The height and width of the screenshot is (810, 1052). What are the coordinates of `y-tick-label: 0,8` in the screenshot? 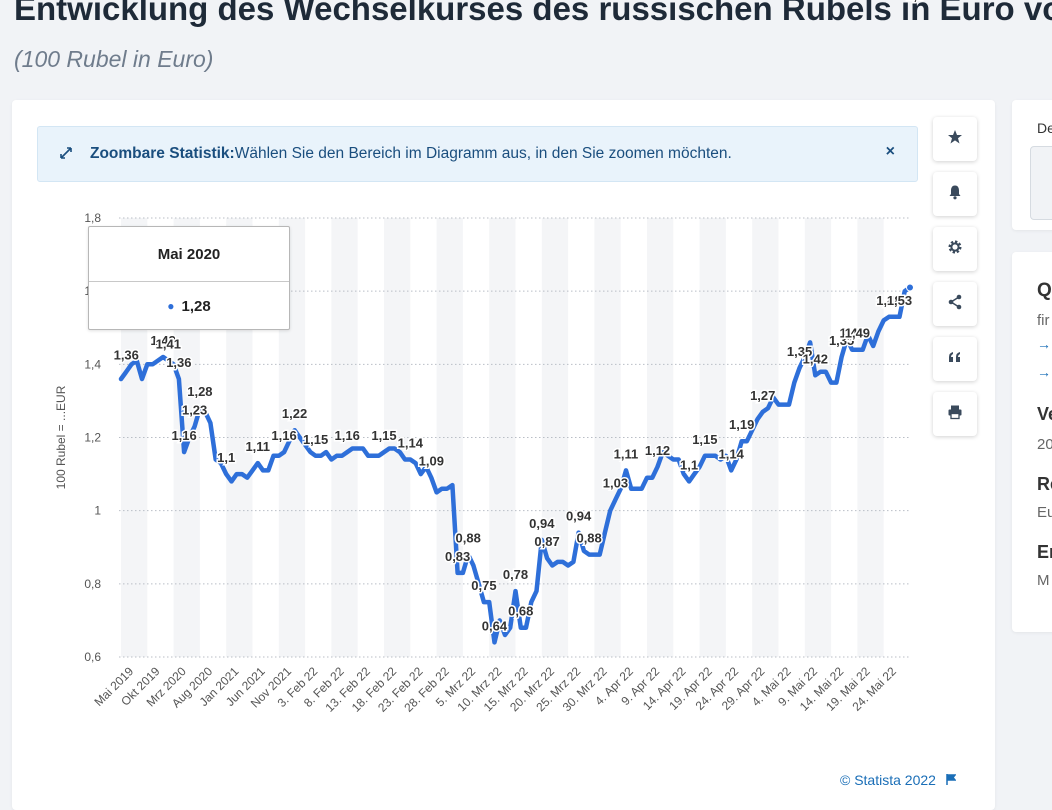 It's located at (92, 584).